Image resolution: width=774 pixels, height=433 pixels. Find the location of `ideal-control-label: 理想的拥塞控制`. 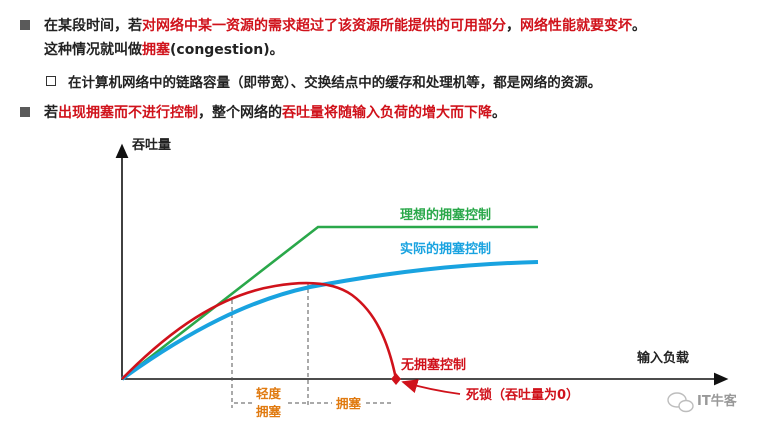

ideal-control-label: 理想的拥塞控制 is located at coordinates (445, 215).